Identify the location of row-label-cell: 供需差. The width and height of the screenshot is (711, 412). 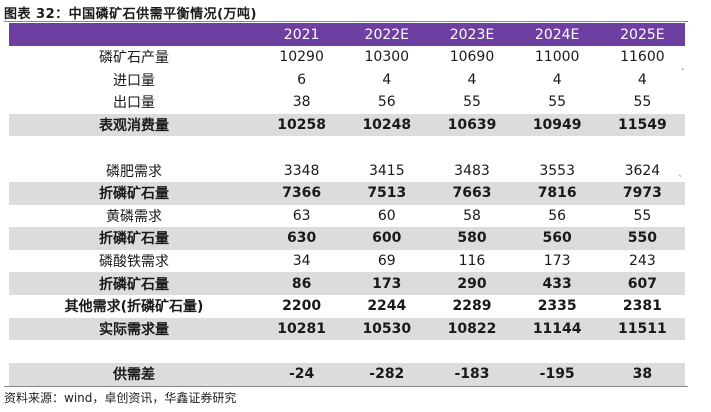
(134, 374).